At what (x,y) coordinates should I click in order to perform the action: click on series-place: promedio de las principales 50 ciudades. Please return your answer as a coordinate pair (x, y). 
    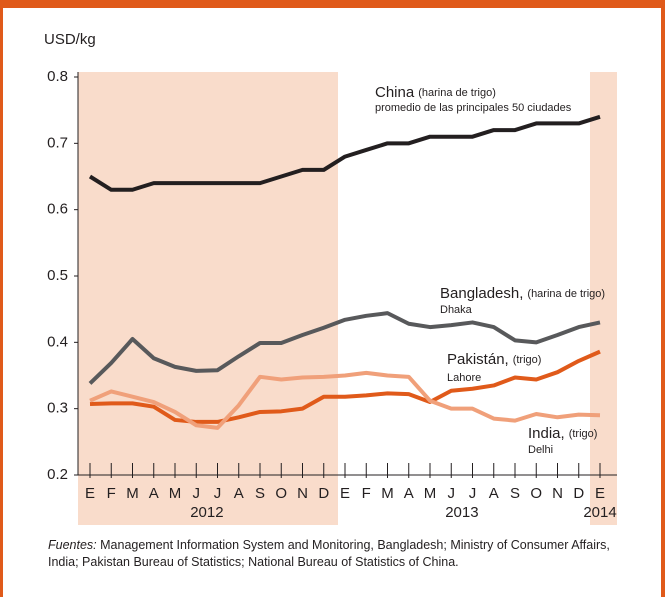
    Looking at the image, I should click on (473, 108).